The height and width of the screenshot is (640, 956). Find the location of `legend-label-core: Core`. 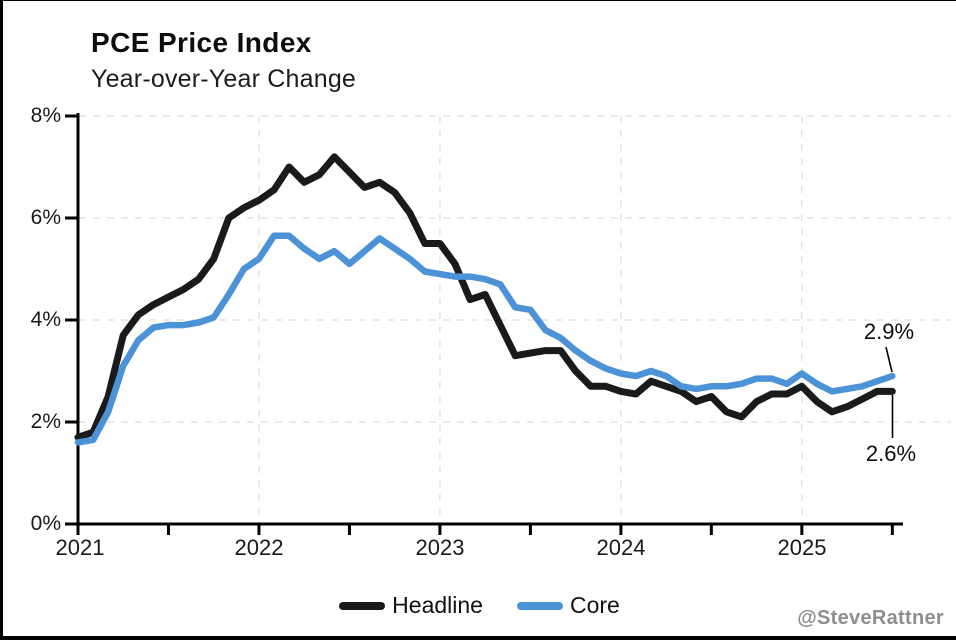

legend-label-core: Core is located at coordinates (594, 605).